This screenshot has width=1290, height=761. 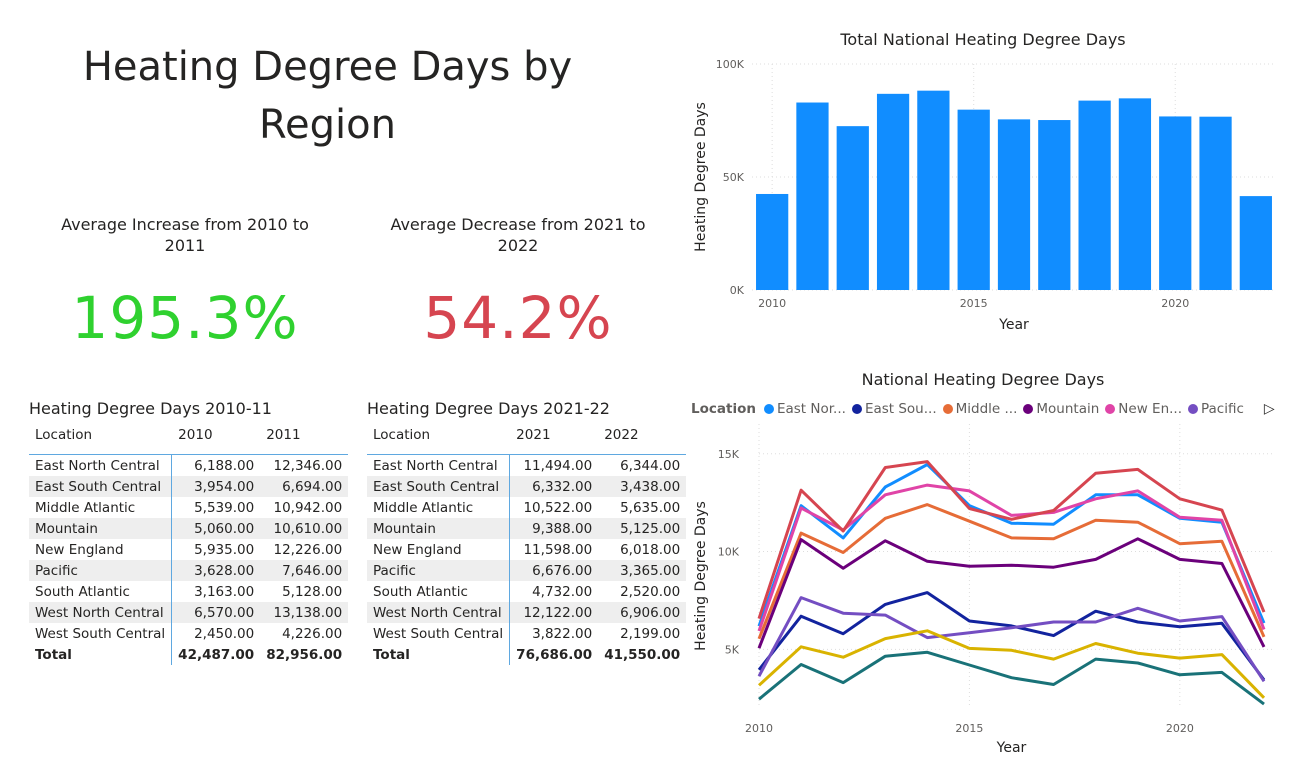 I want to click on cell-value: 2,450.00, so click(x=224, y=633).